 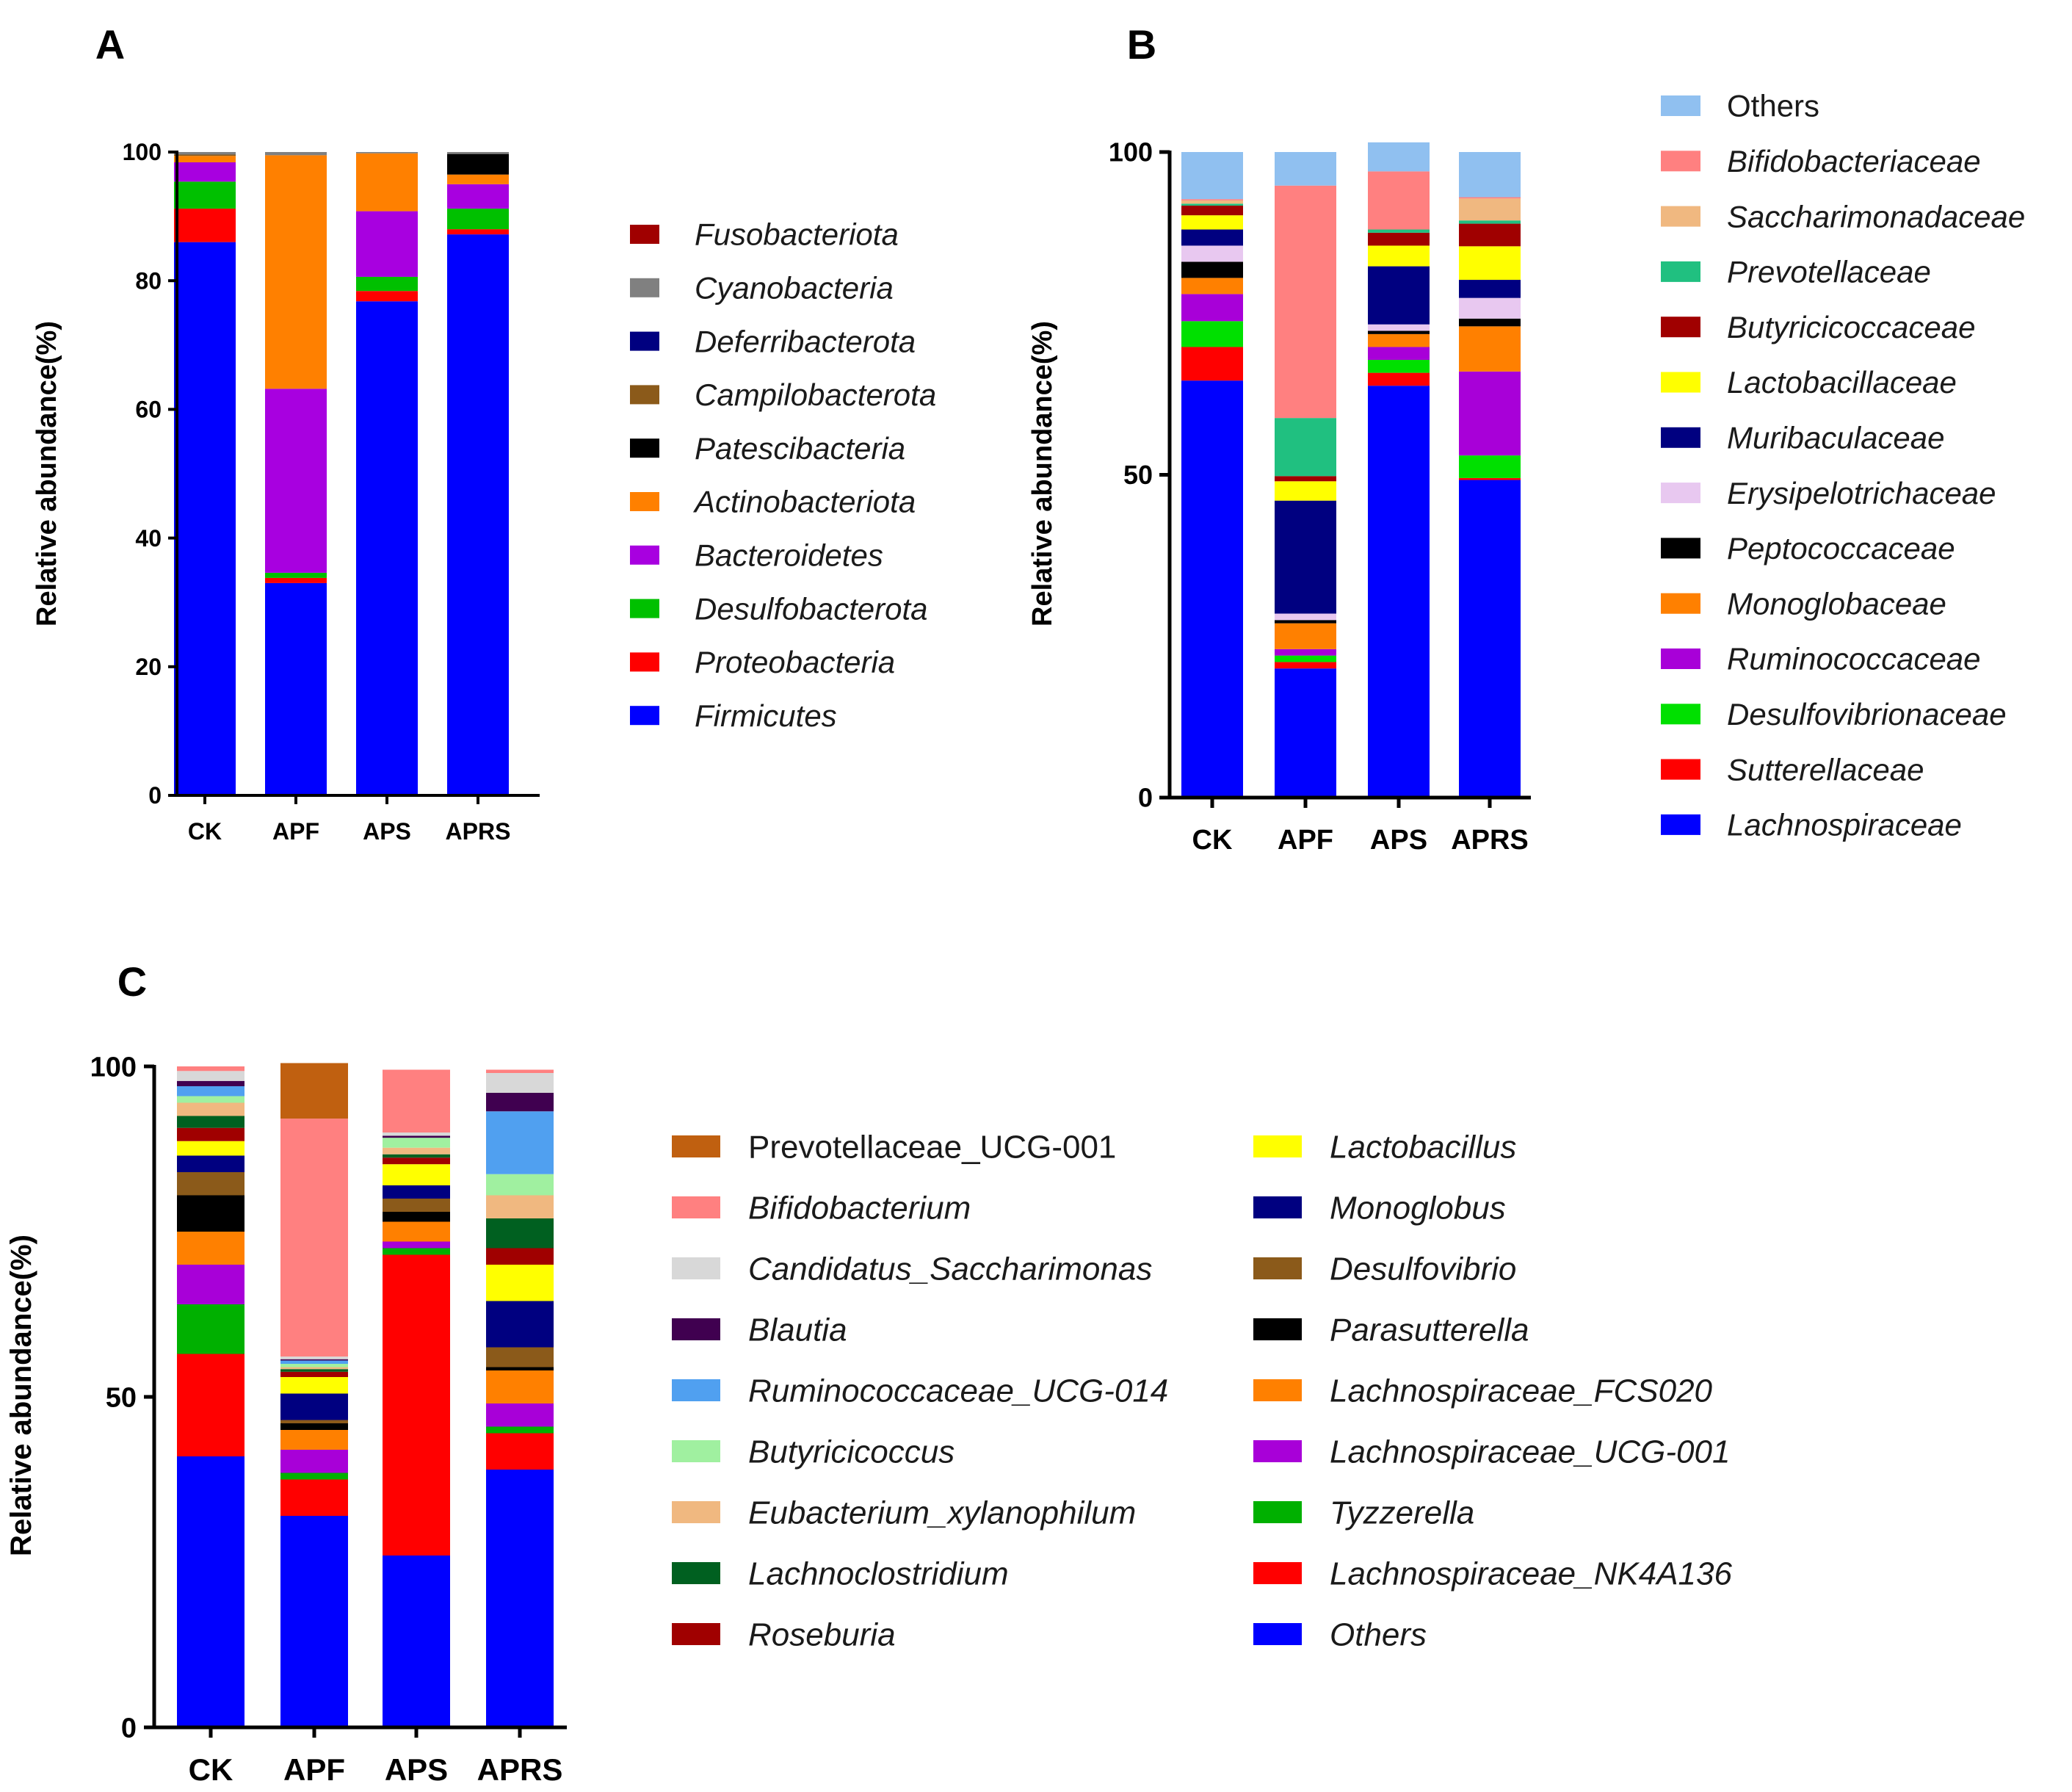 What do you see at coordinates (1277, 1512) in the screenshot?
I see `legend-swatch-tyzzerella` at bounding box center [1277, 1512].